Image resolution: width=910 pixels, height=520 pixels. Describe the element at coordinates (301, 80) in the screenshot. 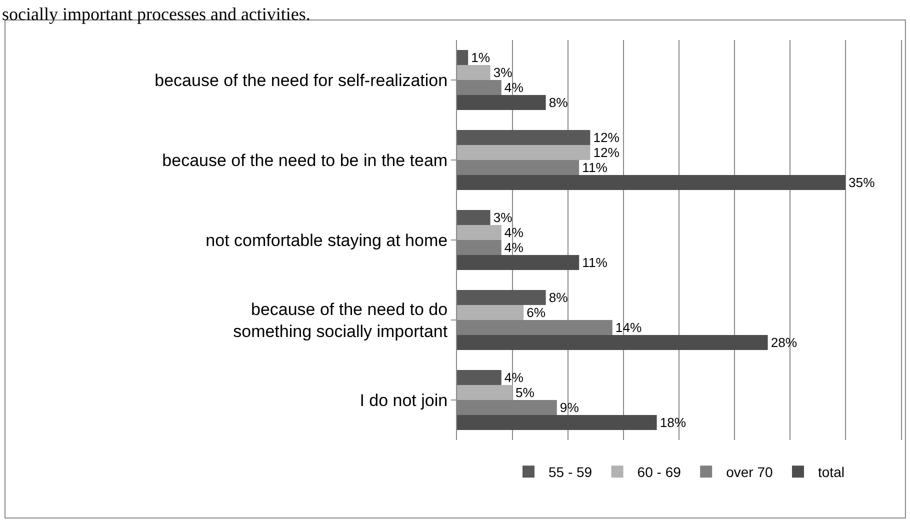

I see `y-tick-label: because of the need for self-realization` at that location.